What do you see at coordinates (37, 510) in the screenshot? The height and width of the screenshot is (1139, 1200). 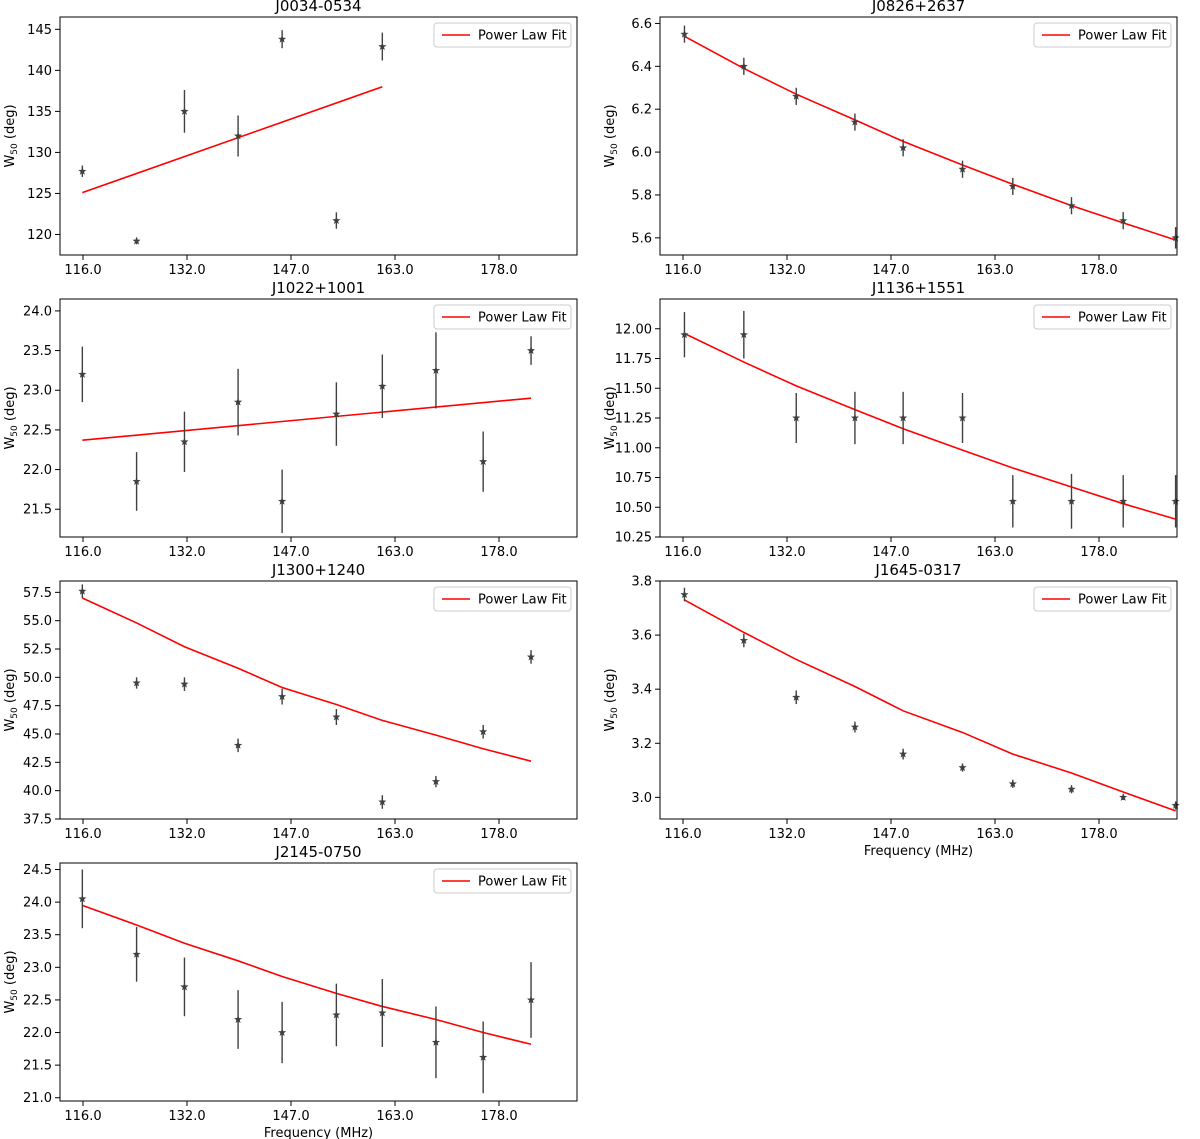 I see `y-tick-label: 21.5` at bounding box center [37, 510].